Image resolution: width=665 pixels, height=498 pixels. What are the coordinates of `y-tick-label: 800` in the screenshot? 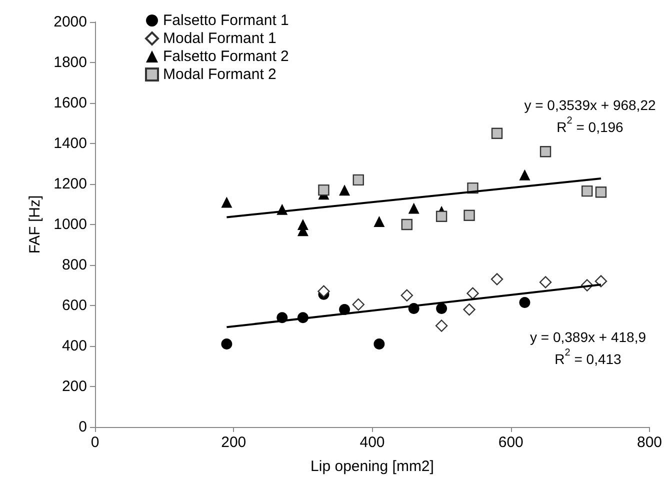 It's located at (74, 265).